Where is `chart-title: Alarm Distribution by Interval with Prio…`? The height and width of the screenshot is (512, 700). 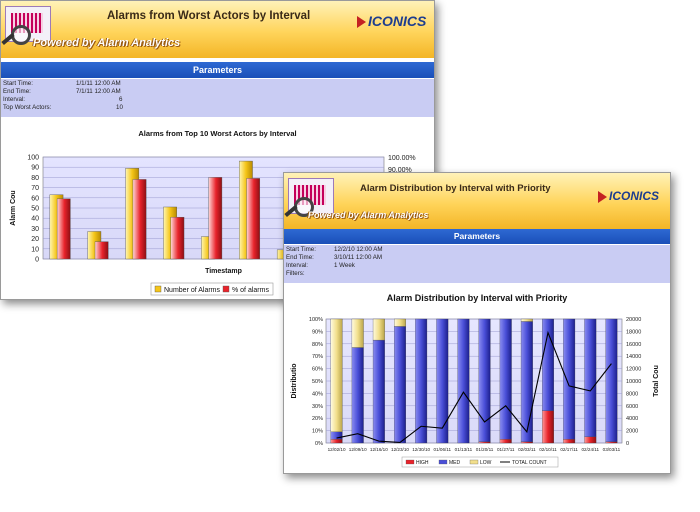
chart-title: Alarm Distribution by Interval with Prio… is located at coordinates (477, 298).